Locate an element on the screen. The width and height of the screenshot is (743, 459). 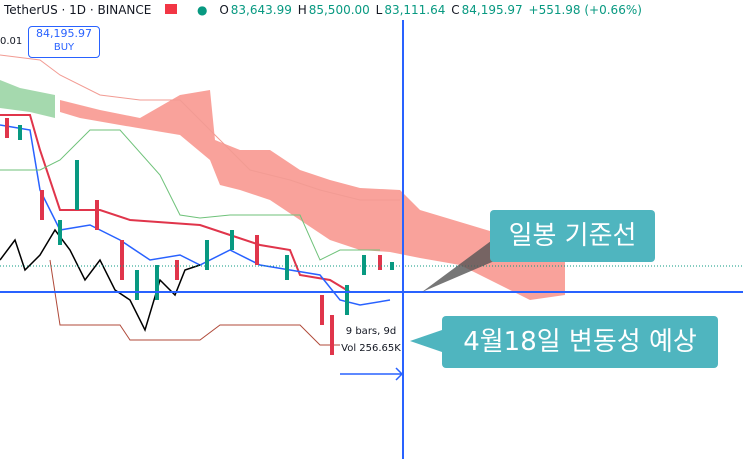
high-label: H is located at coordinates (302, 10).